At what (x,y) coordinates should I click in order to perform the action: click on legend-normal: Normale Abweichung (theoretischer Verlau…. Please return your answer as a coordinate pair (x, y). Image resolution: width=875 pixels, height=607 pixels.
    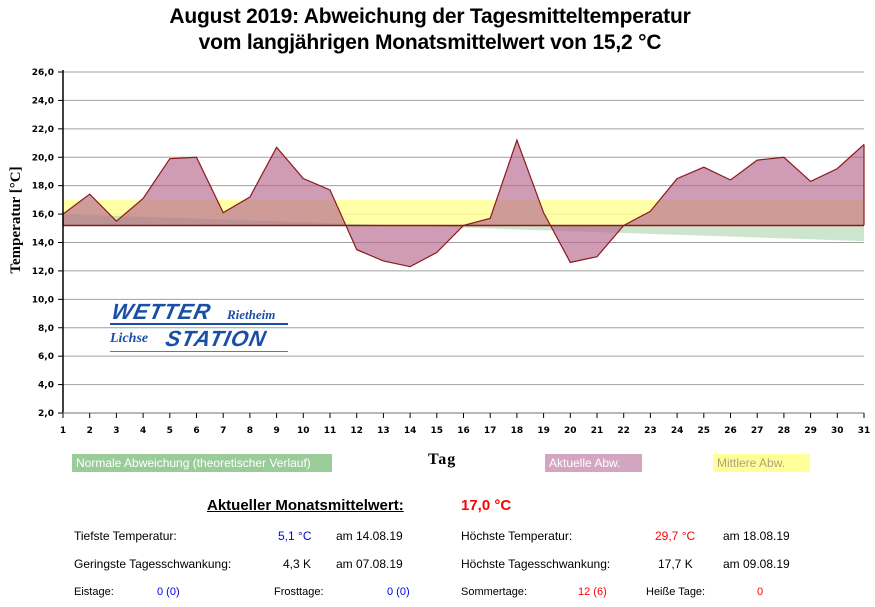
    Looking at the image, I should click on (202, 463).